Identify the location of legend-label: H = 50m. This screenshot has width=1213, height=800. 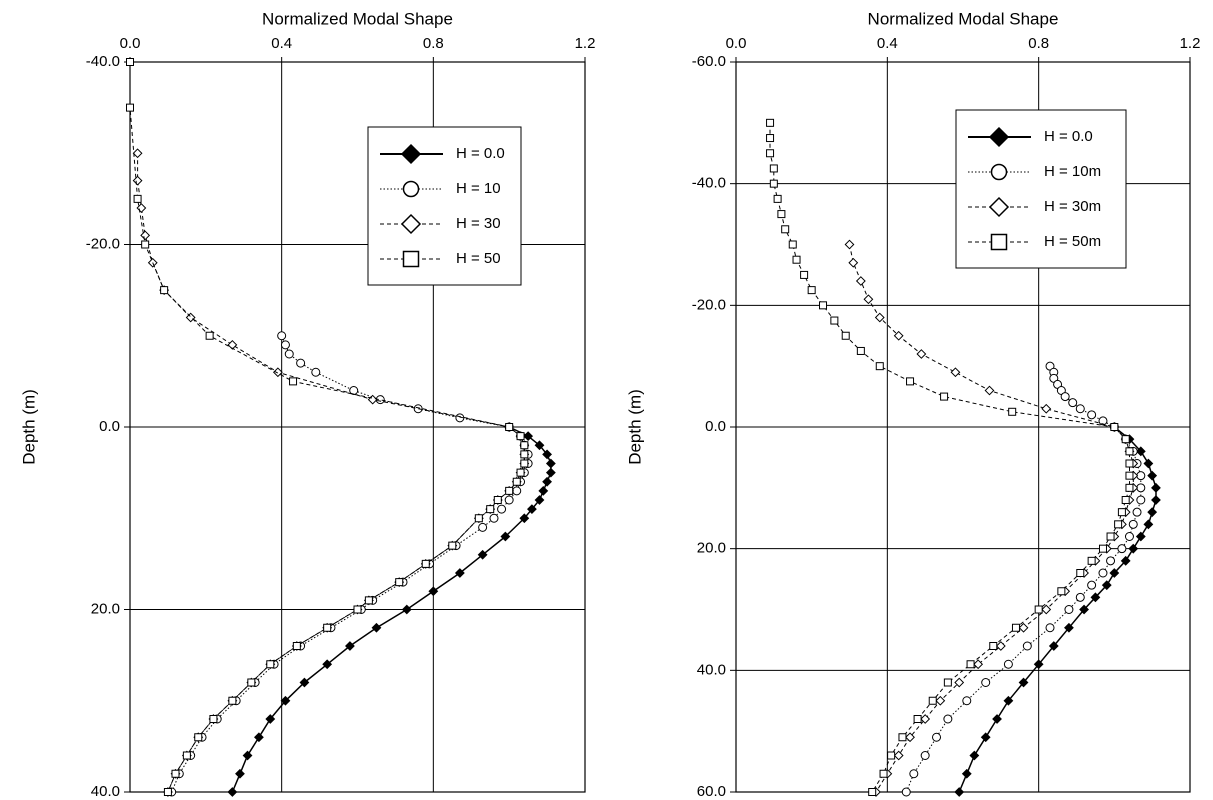
(1072, 241).